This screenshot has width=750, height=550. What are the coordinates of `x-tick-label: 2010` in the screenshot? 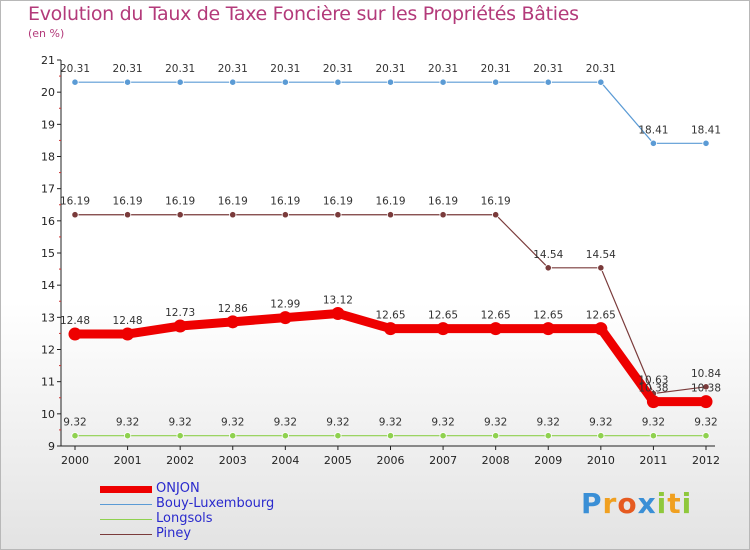 It's located at (601, 460).